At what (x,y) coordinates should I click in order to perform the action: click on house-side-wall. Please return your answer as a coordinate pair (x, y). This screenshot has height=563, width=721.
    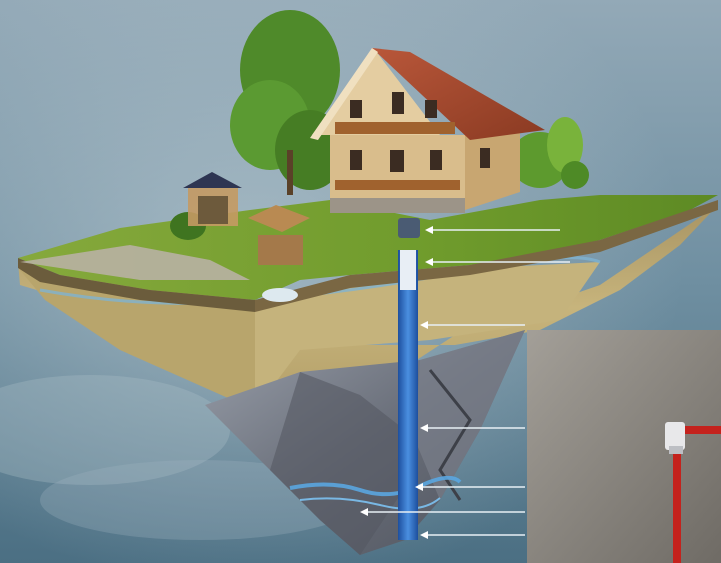
    Looking at the image, I should click on (492, 171).